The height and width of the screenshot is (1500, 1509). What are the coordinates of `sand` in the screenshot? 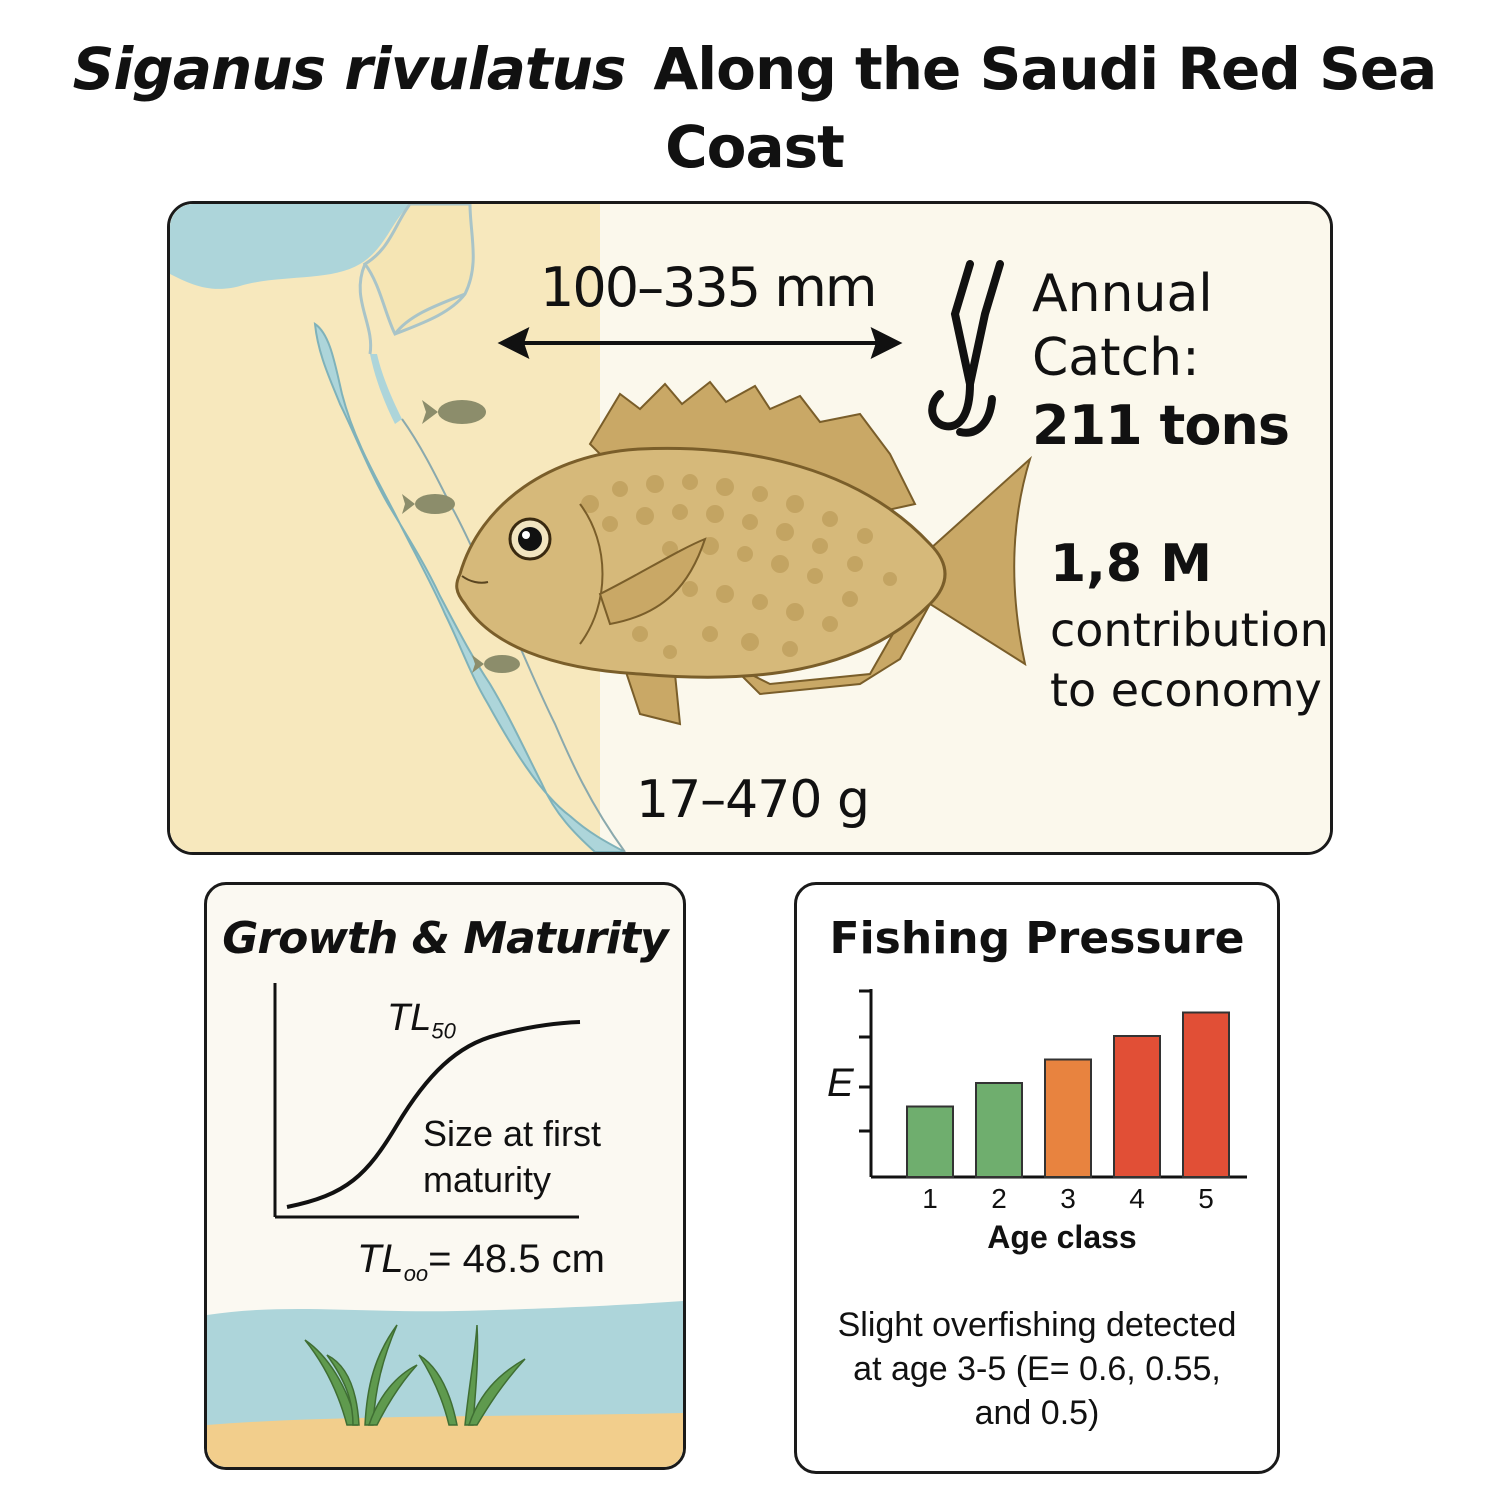 It's located at (445, 1440).